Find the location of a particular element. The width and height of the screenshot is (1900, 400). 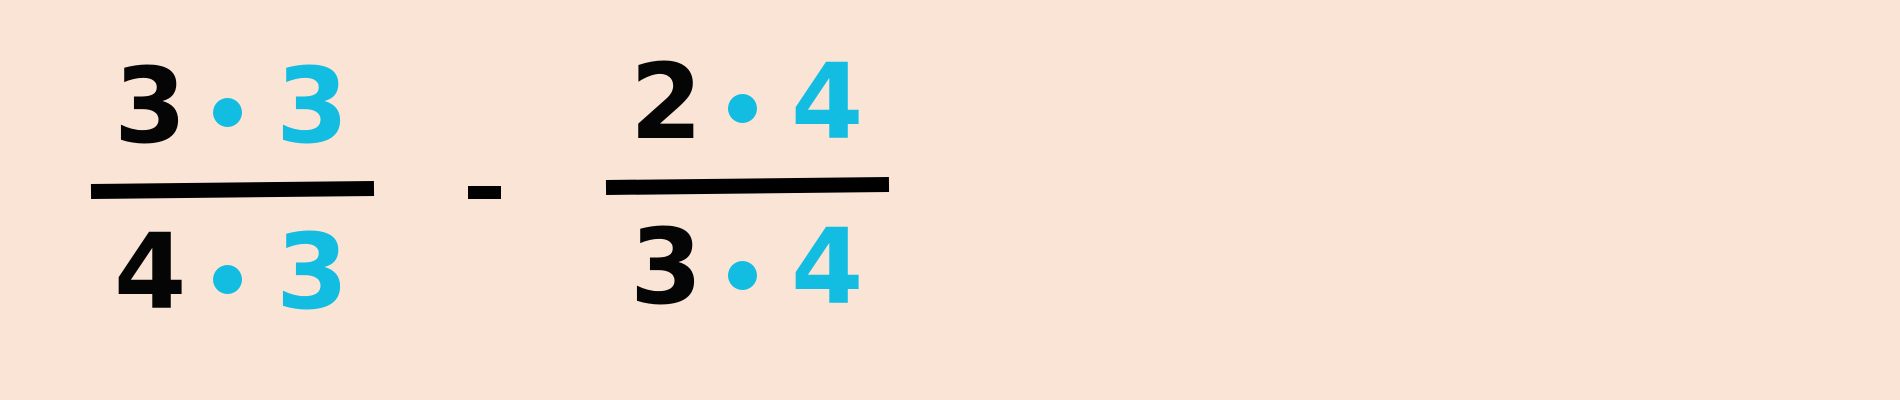

fraction-2-denominator-left: 3 is located at coordinates (666, 267).